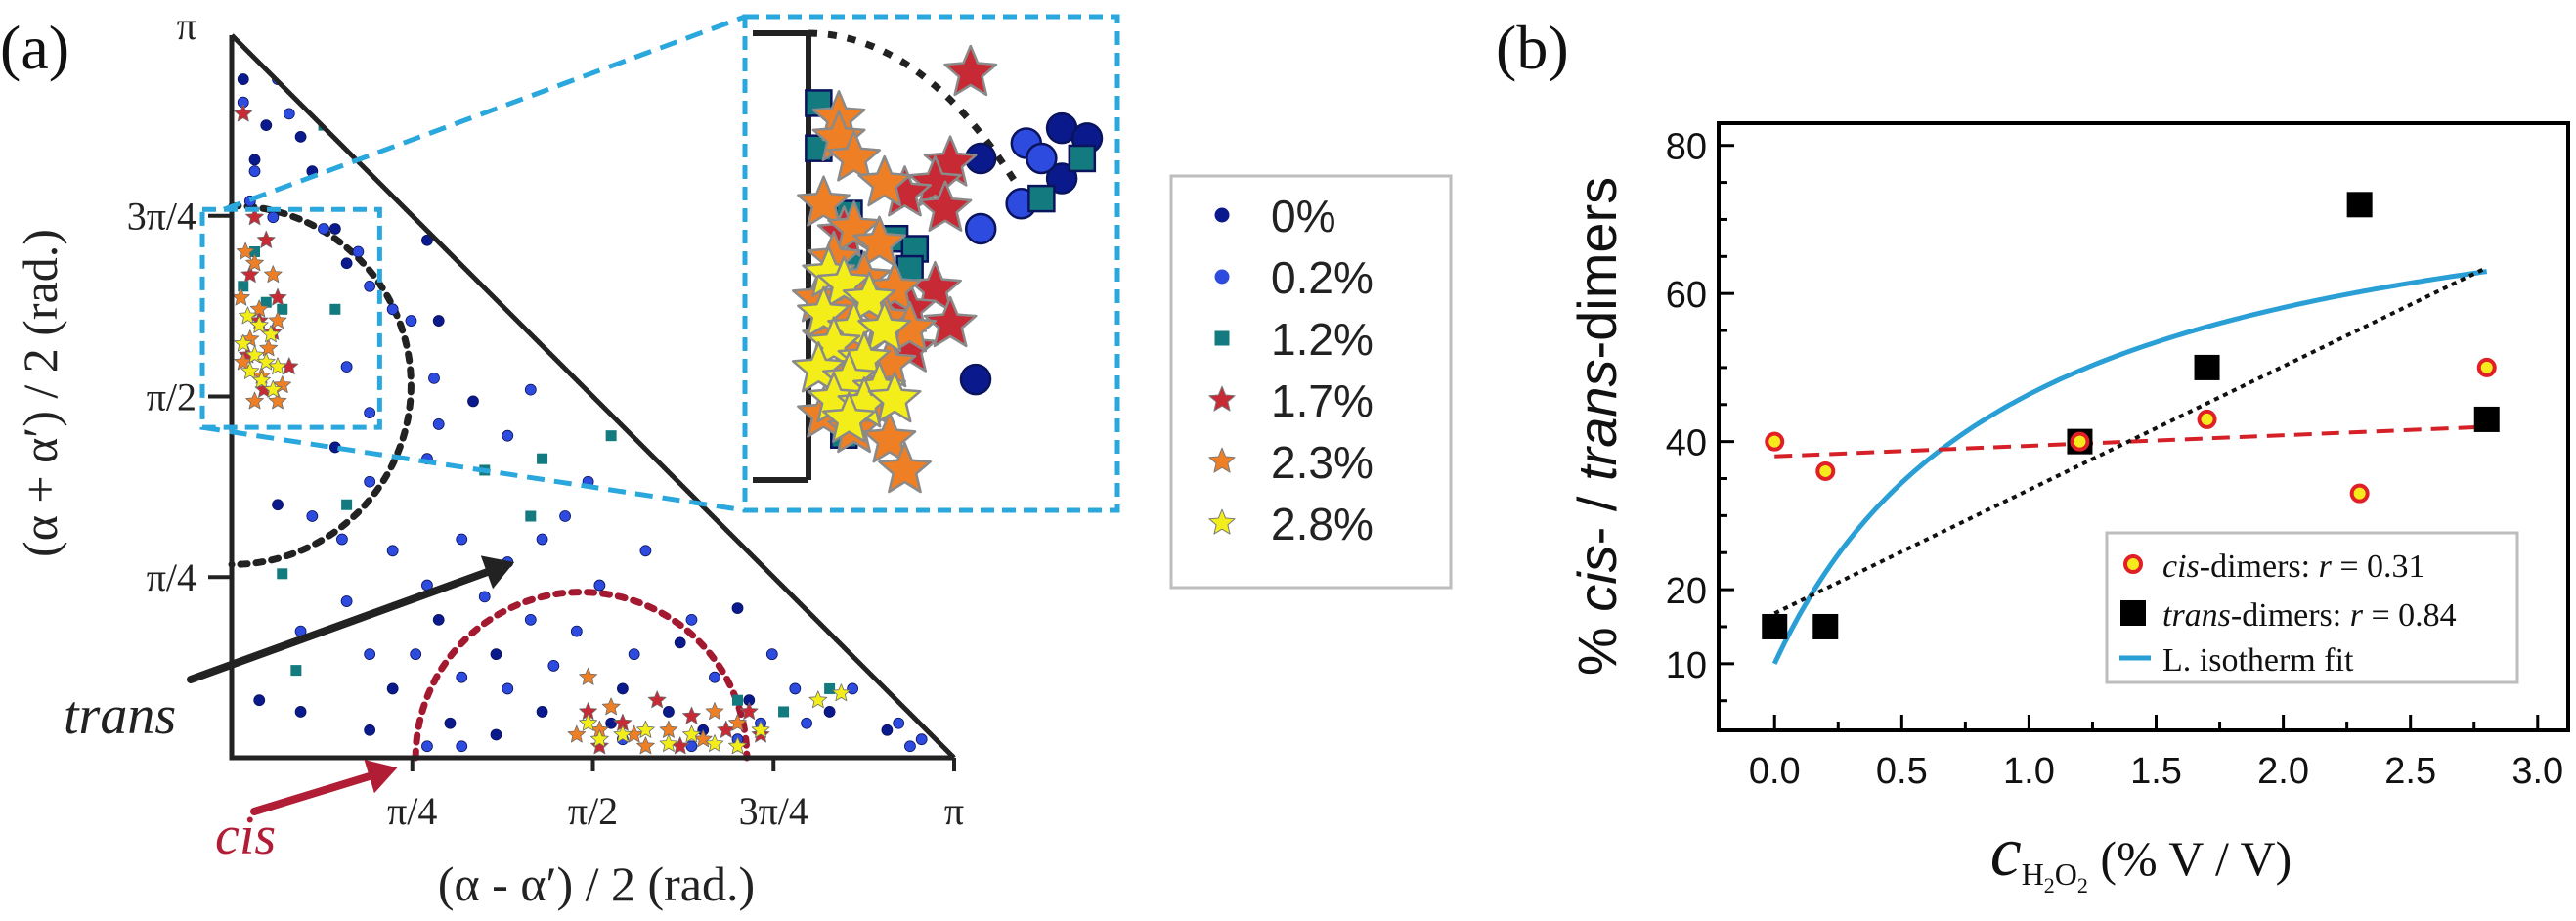  Describe the element at coordinates (2130, 441) in the screenshot. I see `trans-linear-fit` at that location.